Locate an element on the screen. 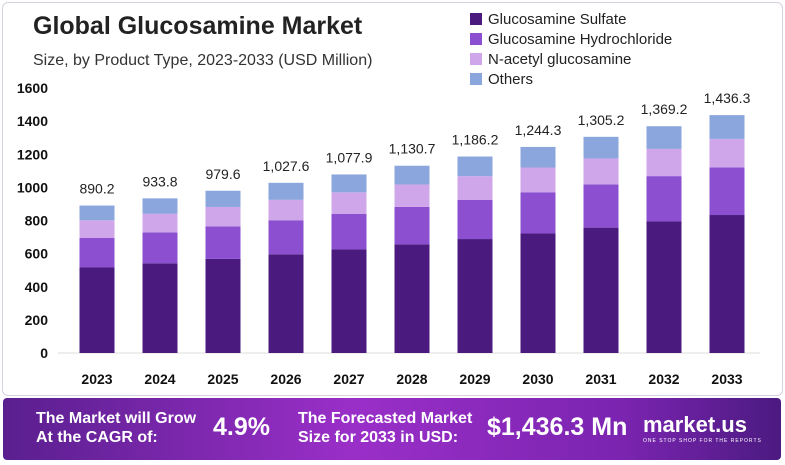 The width and height of the screenshot is (785, 465). total-label: 1,027.6 is located at coordinates (286, 166).